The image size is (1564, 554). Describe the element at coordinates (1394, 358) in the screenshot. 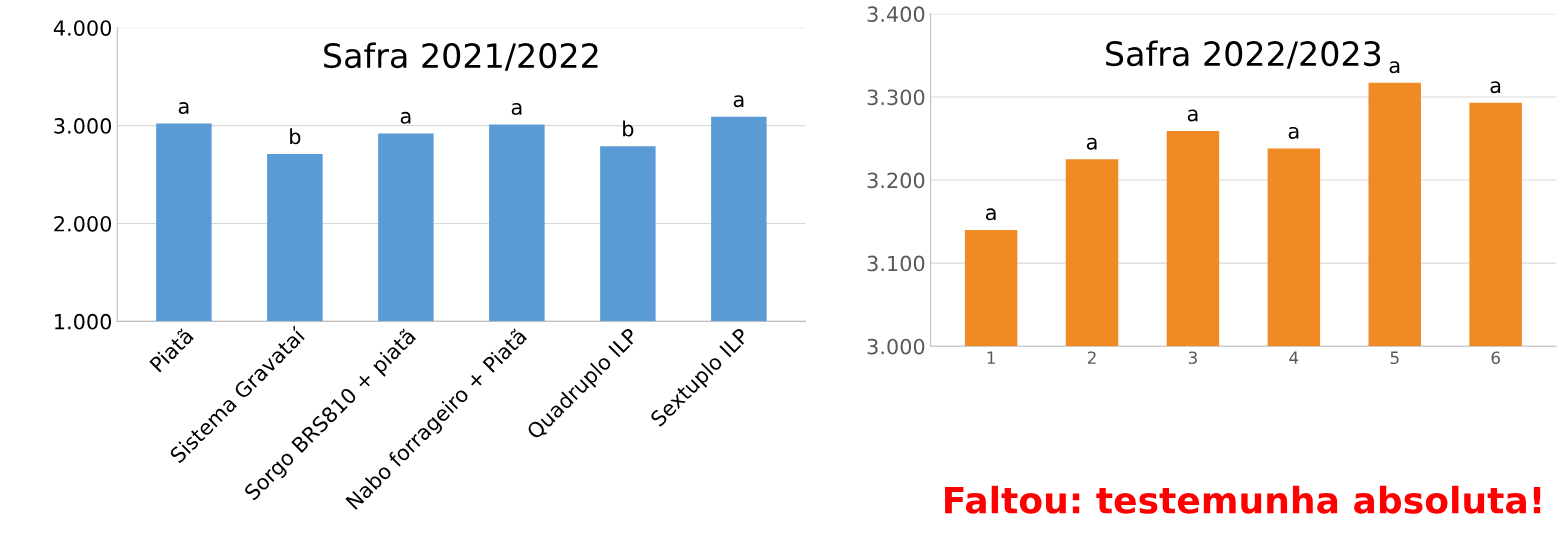

I see `x-tick-label: 5` at that location.